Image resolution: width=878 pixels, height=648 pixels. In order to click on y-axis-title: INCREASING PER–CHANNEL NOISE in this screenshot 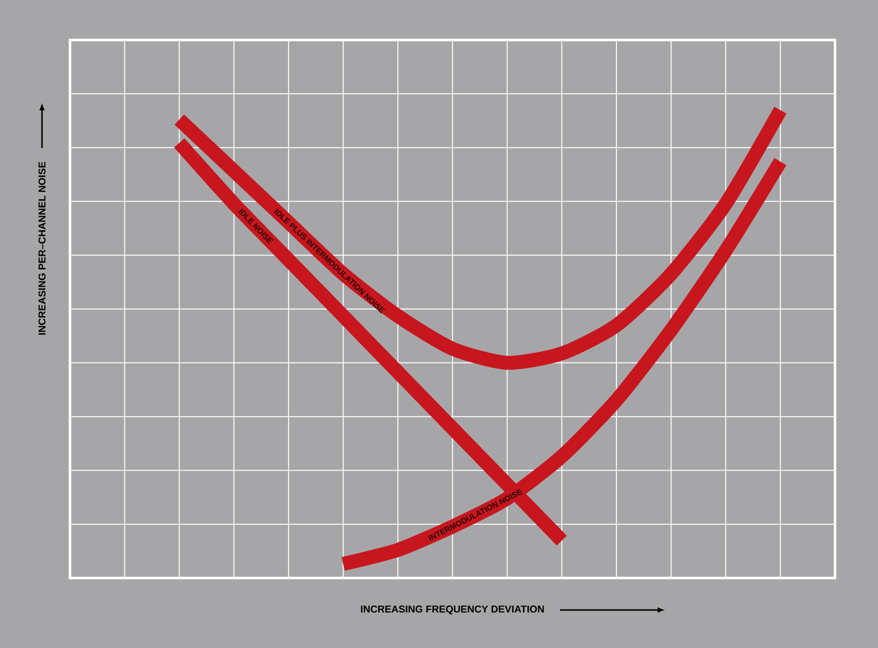, I will do `click(42, 248)`.